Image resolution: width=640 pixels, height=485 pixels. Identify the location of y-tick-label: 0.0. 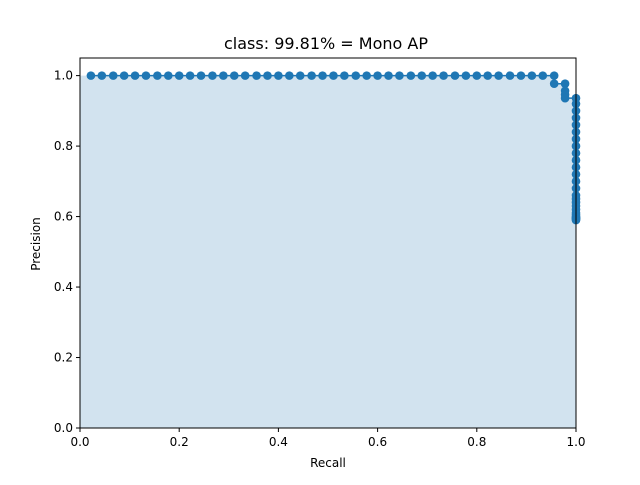
(63, 428).